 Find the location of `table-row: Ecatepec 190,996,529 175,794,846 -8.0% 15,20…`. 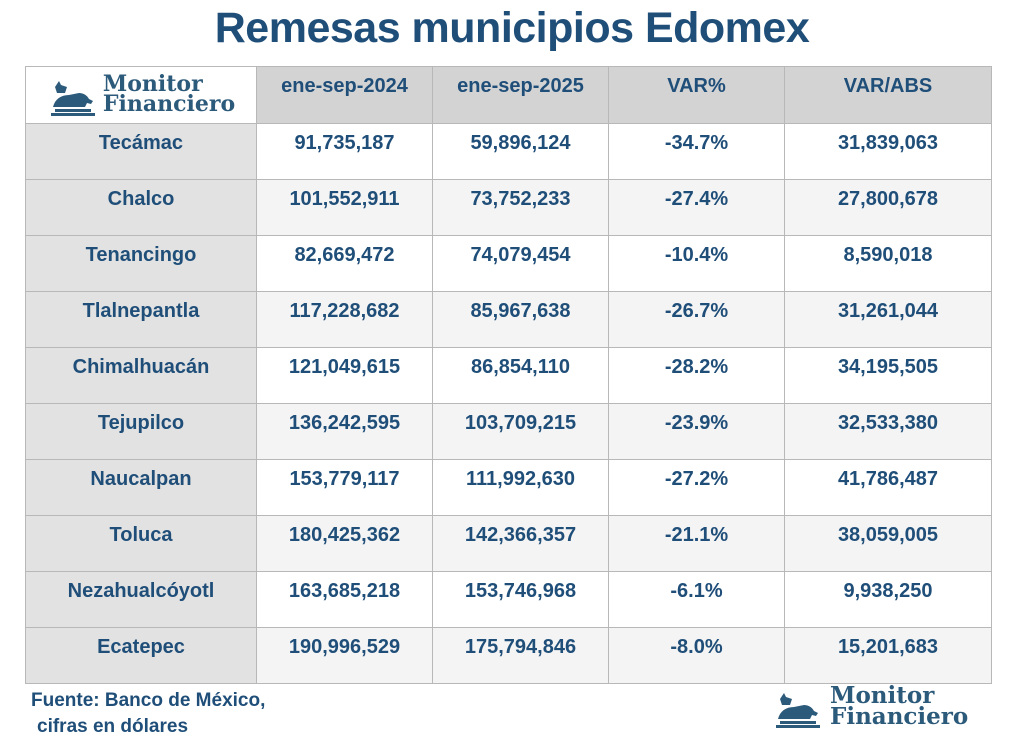

table-row: Ecatepec 190,996,529 175,794,846 -8.0% 15,20… is located at coordinates (508, 655).